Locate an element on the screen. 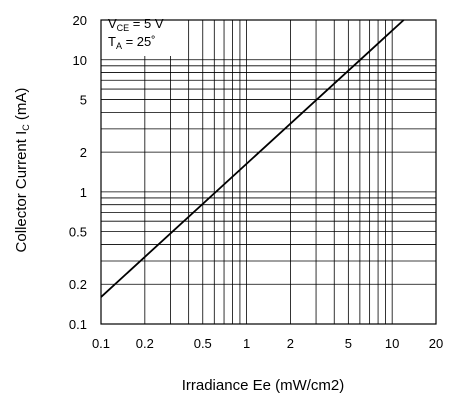 The width and height of the screenshot is (452, 399). y-tick-label: 0.5 is located at coordinates (78, 232).